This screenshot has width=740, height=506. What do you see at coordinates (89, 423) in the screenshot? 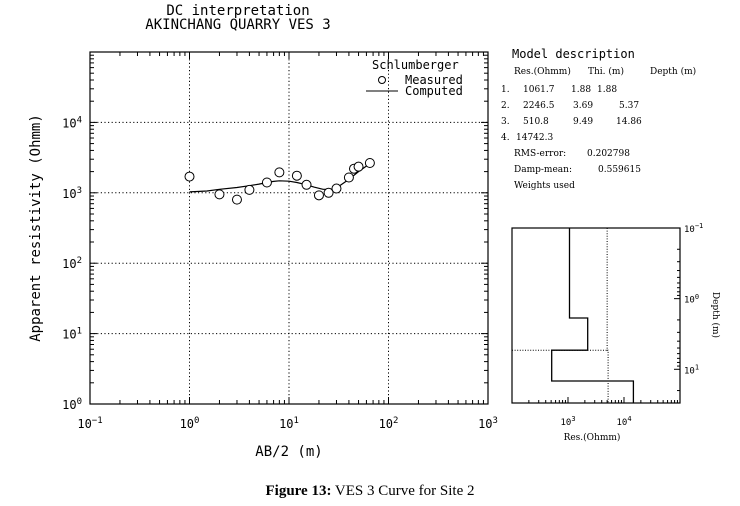
I see `main-x-tick-label: 10⁻¹` at bounding box center [89, 423].